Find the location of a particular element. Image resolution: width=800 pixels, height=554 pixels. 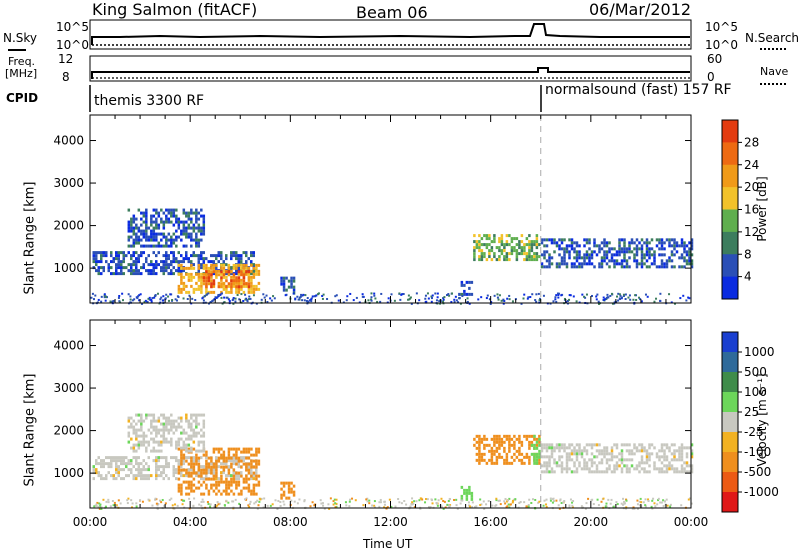

cpid-label: CPID is located at coordinates (22, 98).